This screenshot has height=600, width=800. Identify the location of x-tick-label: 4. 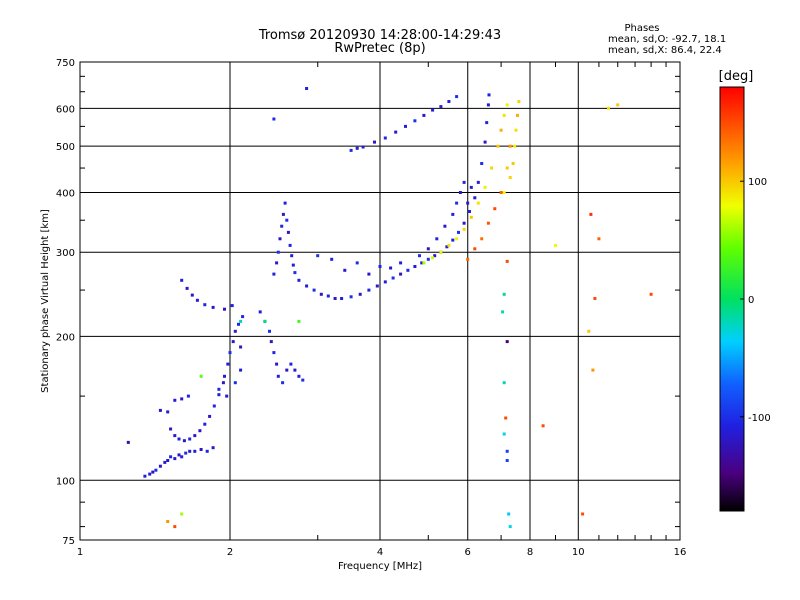
(380, 552).